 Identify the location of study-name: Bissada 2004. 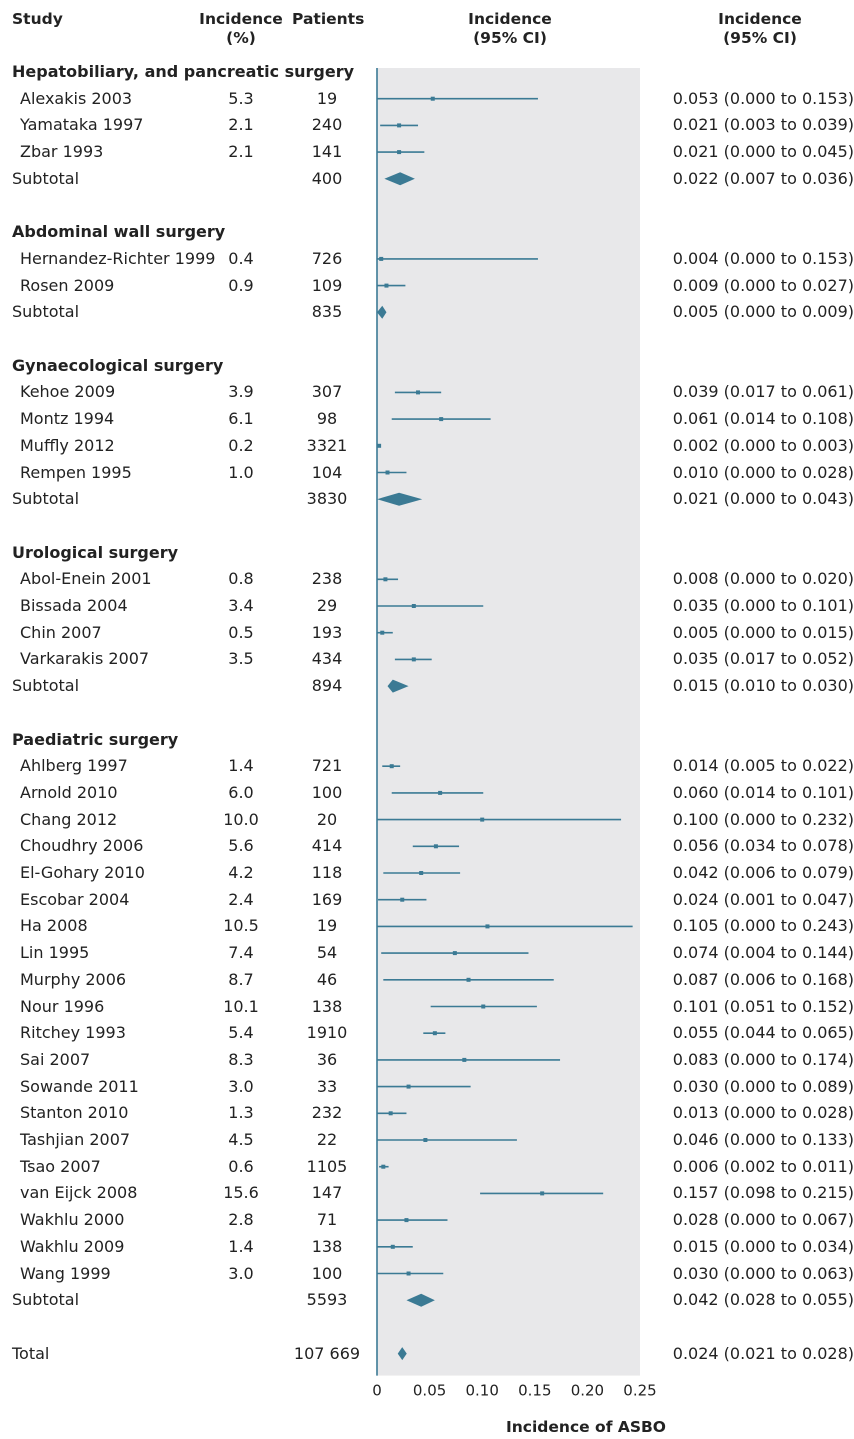
(74, 605).